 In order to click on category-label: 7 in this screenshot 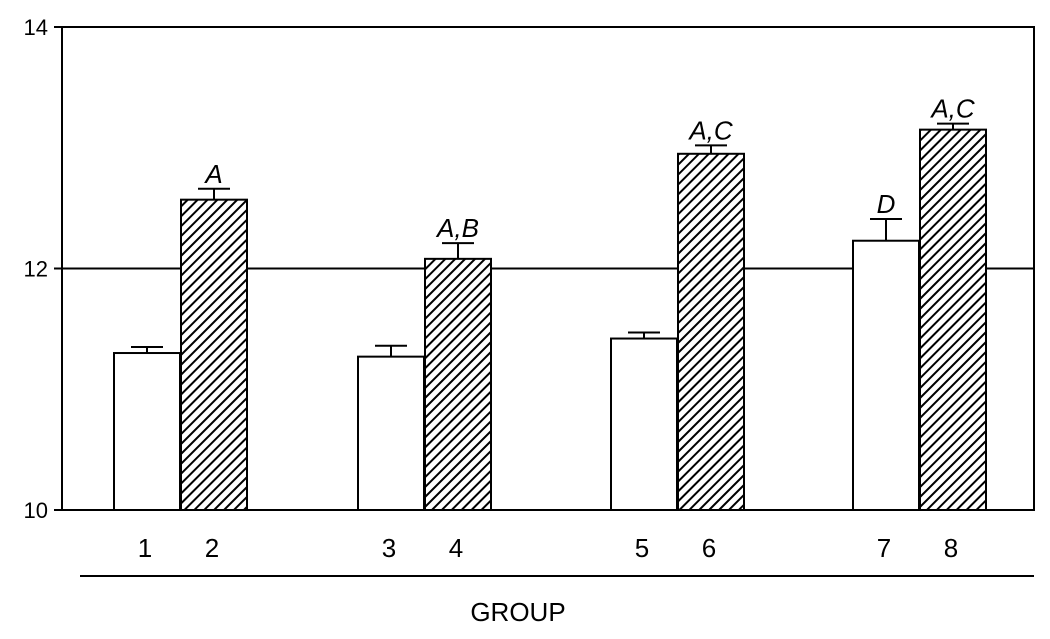, I will do `click(884, 548)`.